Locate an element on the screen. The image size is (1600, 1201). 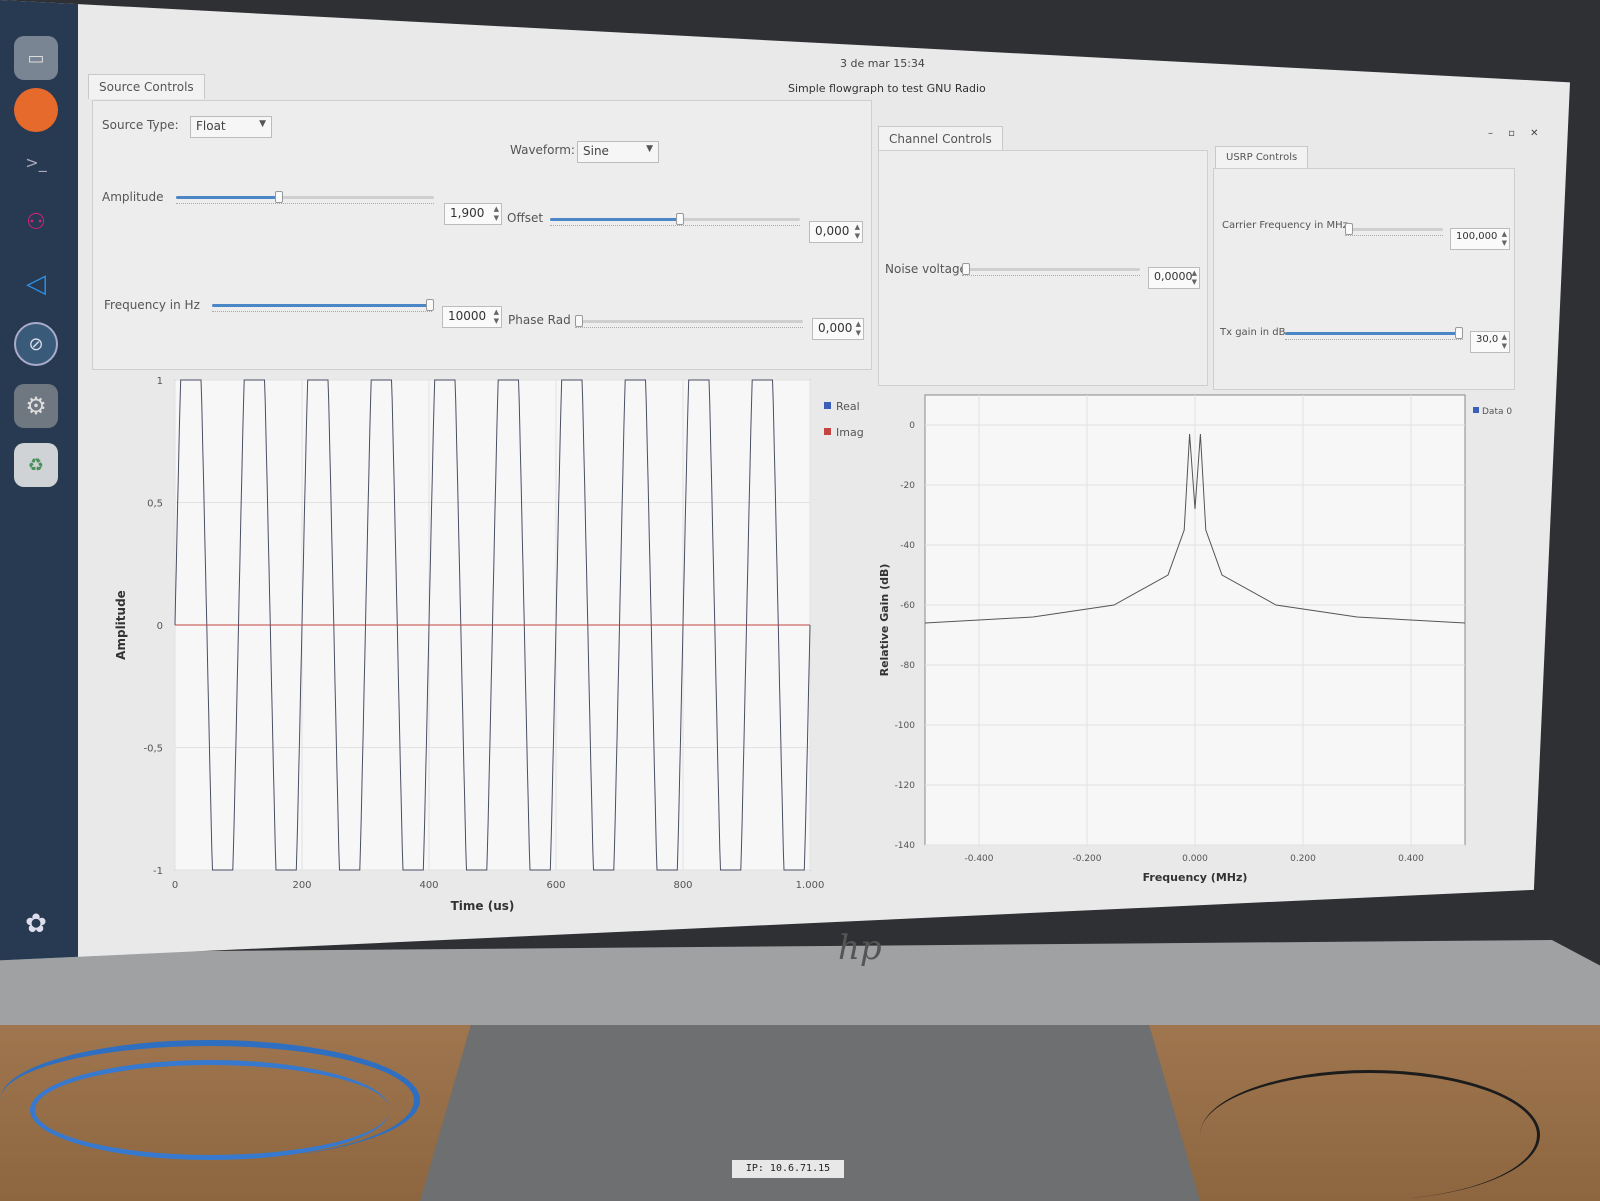
phase-slider is located at coordinates (689, 322).